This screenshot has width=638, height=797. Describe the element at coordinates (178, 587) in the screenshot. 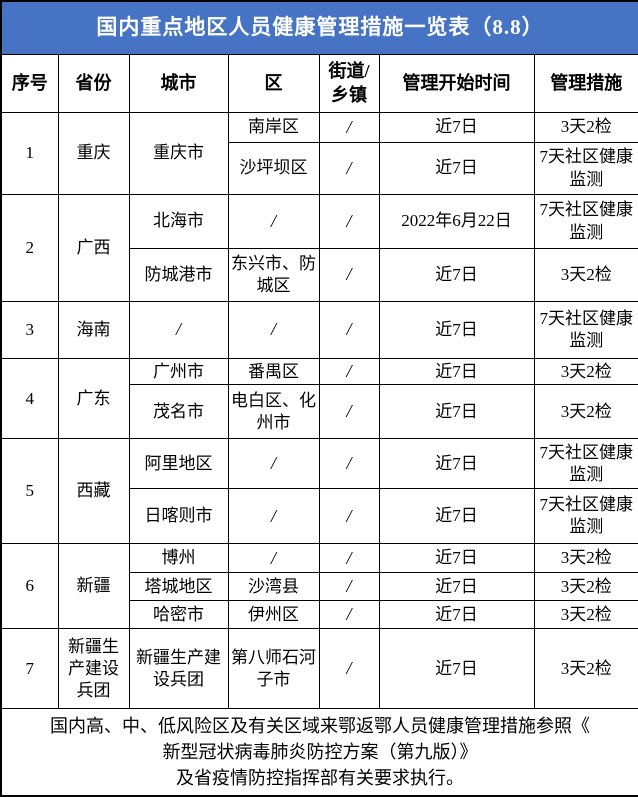

I see `table-cell-city: 塔城地区` at that location.